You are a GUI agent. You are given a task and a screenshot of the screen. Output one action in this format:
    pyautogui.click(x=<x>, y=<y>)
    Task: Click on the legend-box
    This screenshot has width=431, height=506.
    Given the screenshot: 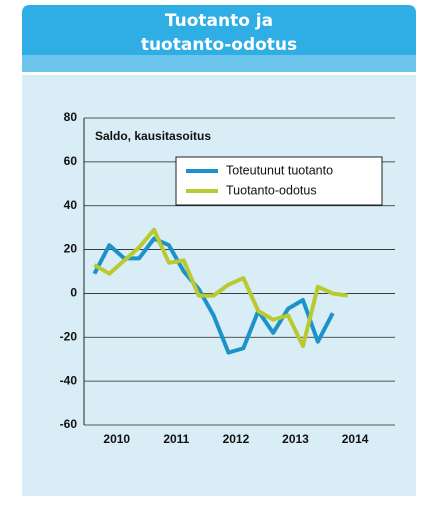 What is the action you would take?
    pyautogui.click(x=279, y=181)
    